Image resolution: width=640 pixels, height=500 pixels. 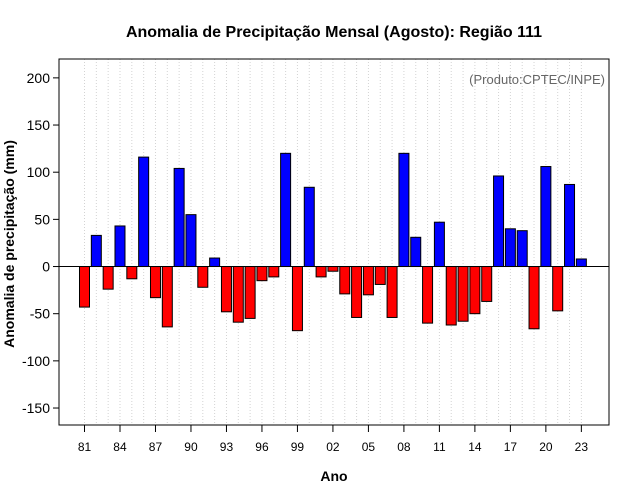 I want to click on bar-2014, so click(x=475, y=290).